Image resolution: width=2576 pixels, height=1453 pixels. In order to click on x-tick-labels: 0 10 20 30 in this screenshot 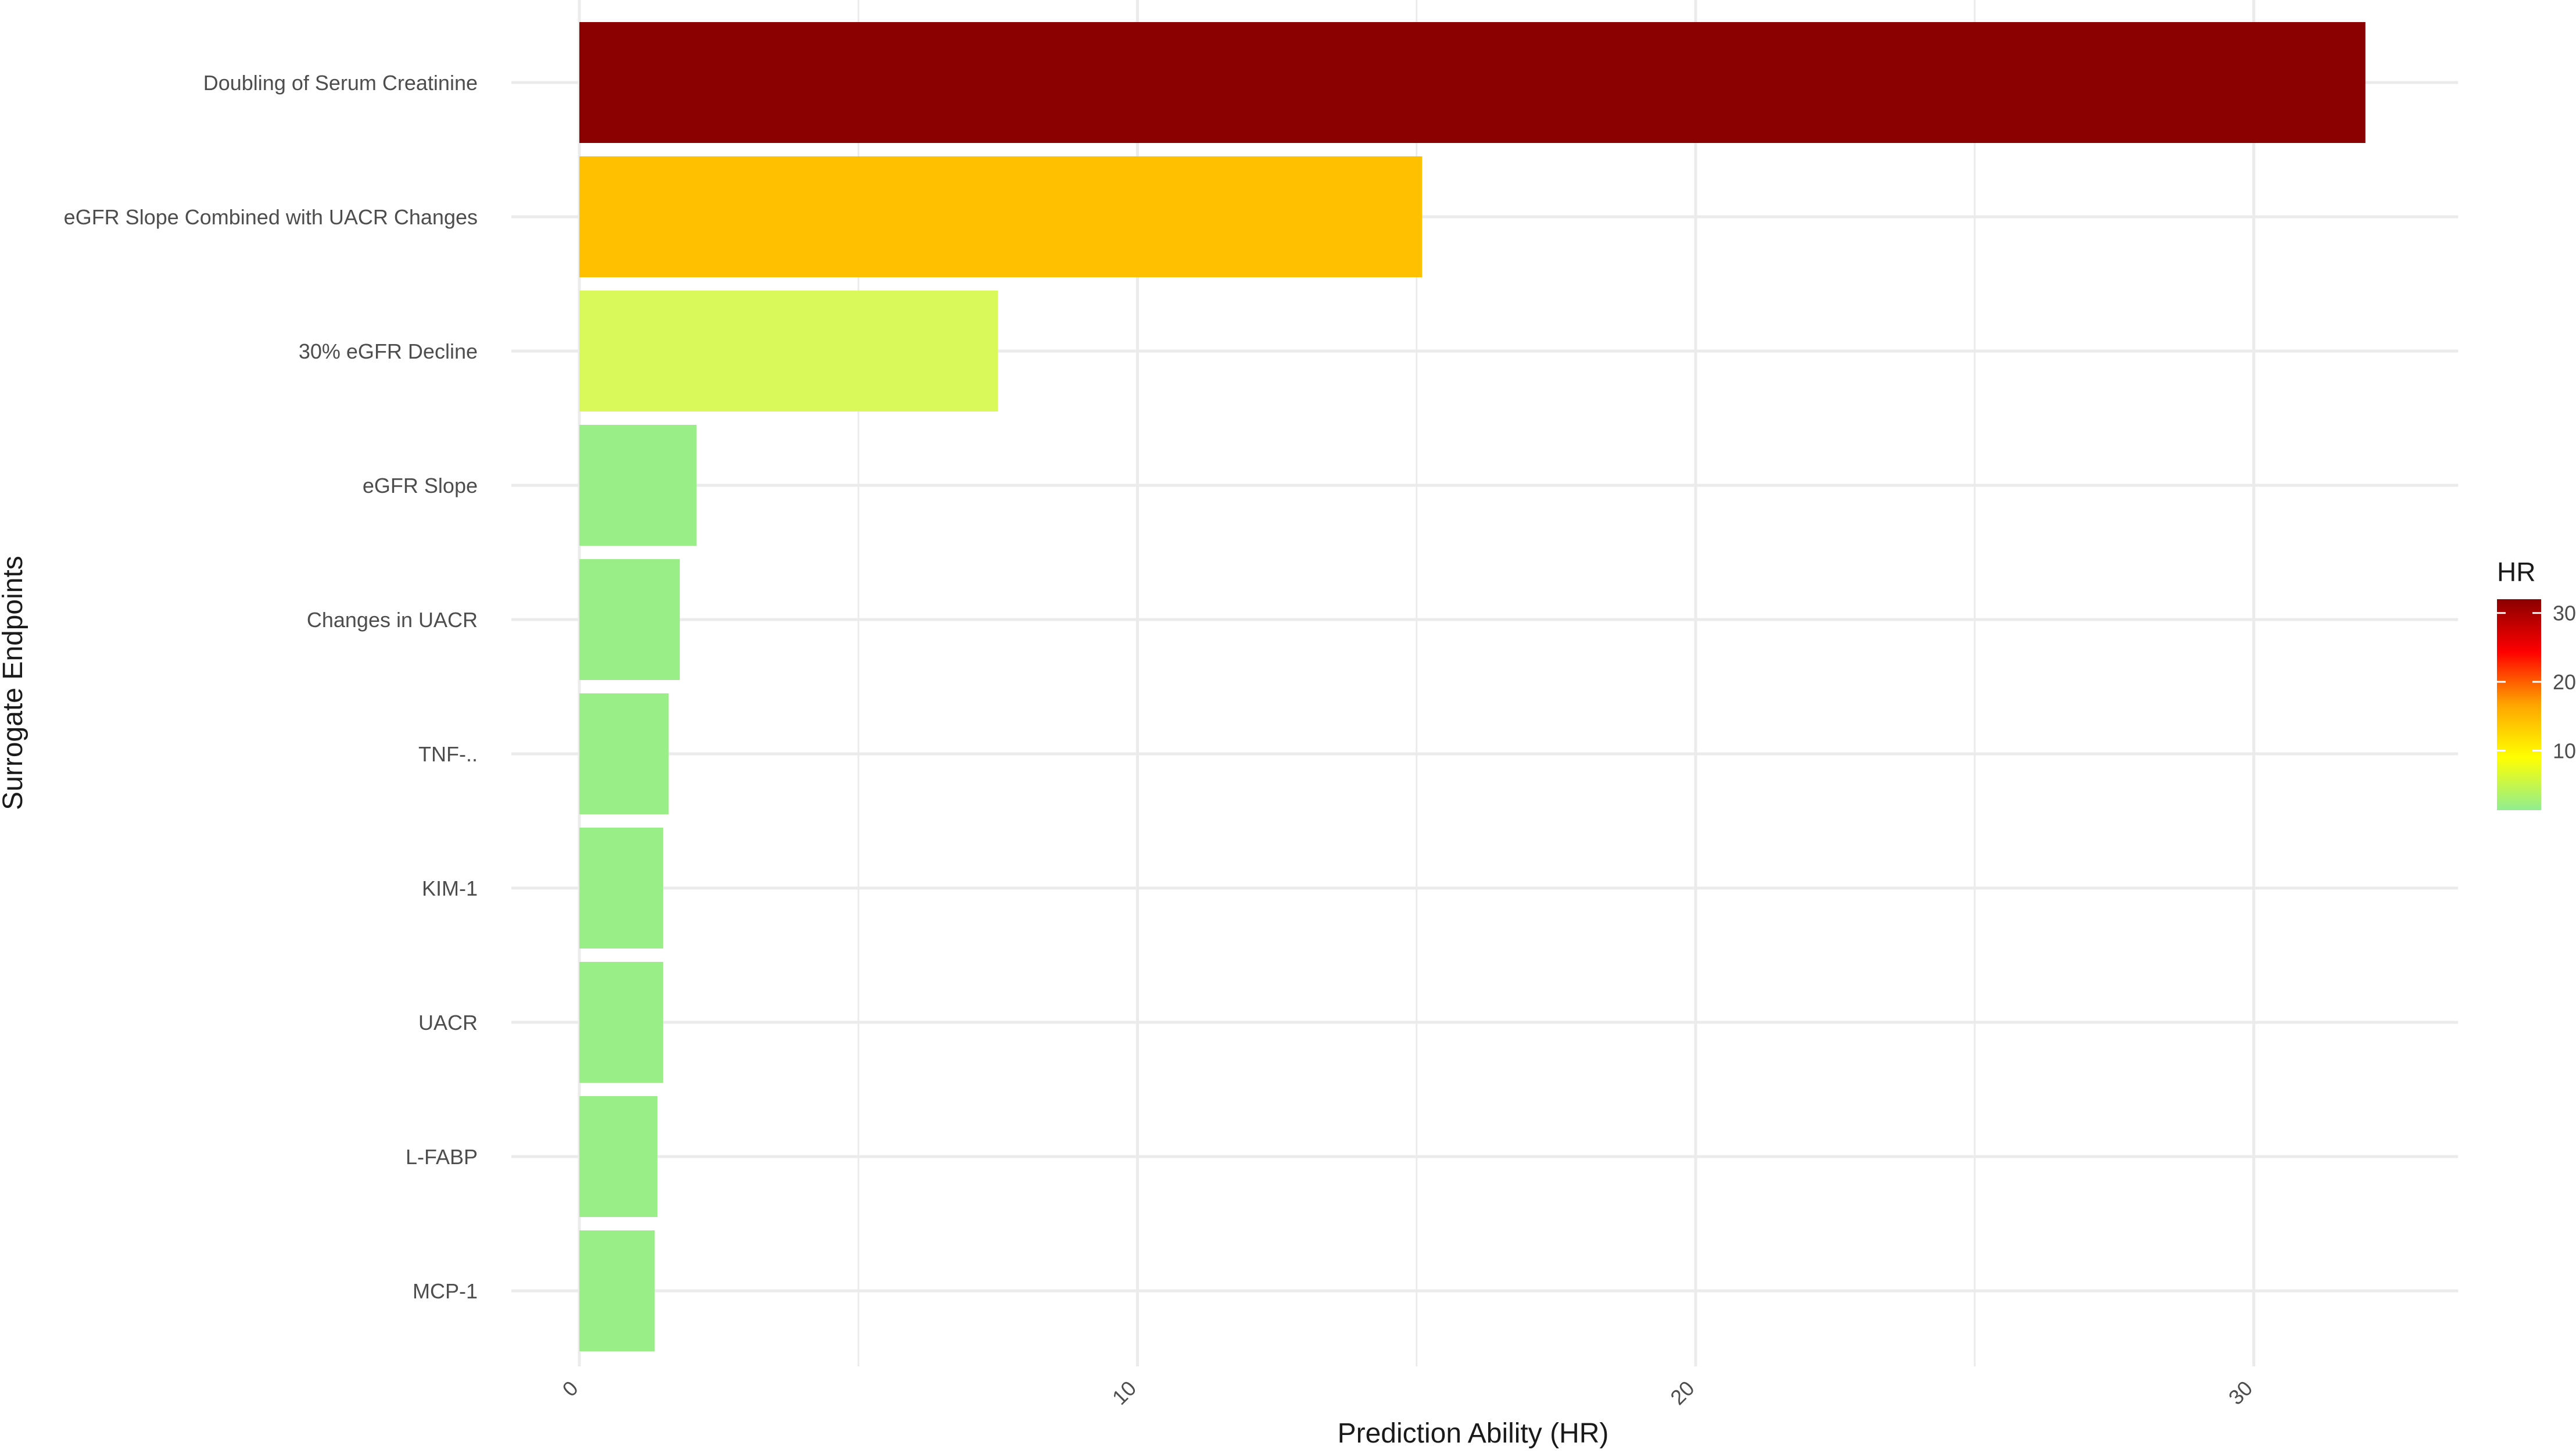, I will do `click(1408, 1392)`.